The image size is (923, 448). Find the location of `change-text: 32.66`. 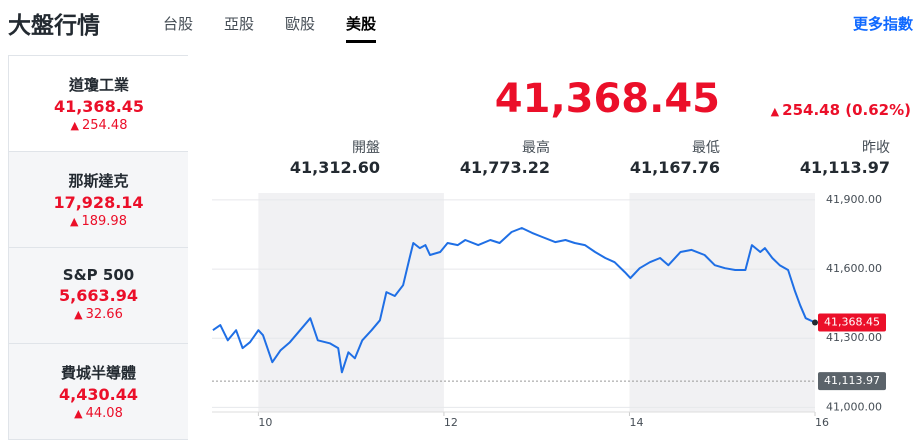

change-text: 32.66 is located at coordinates (104, 314).